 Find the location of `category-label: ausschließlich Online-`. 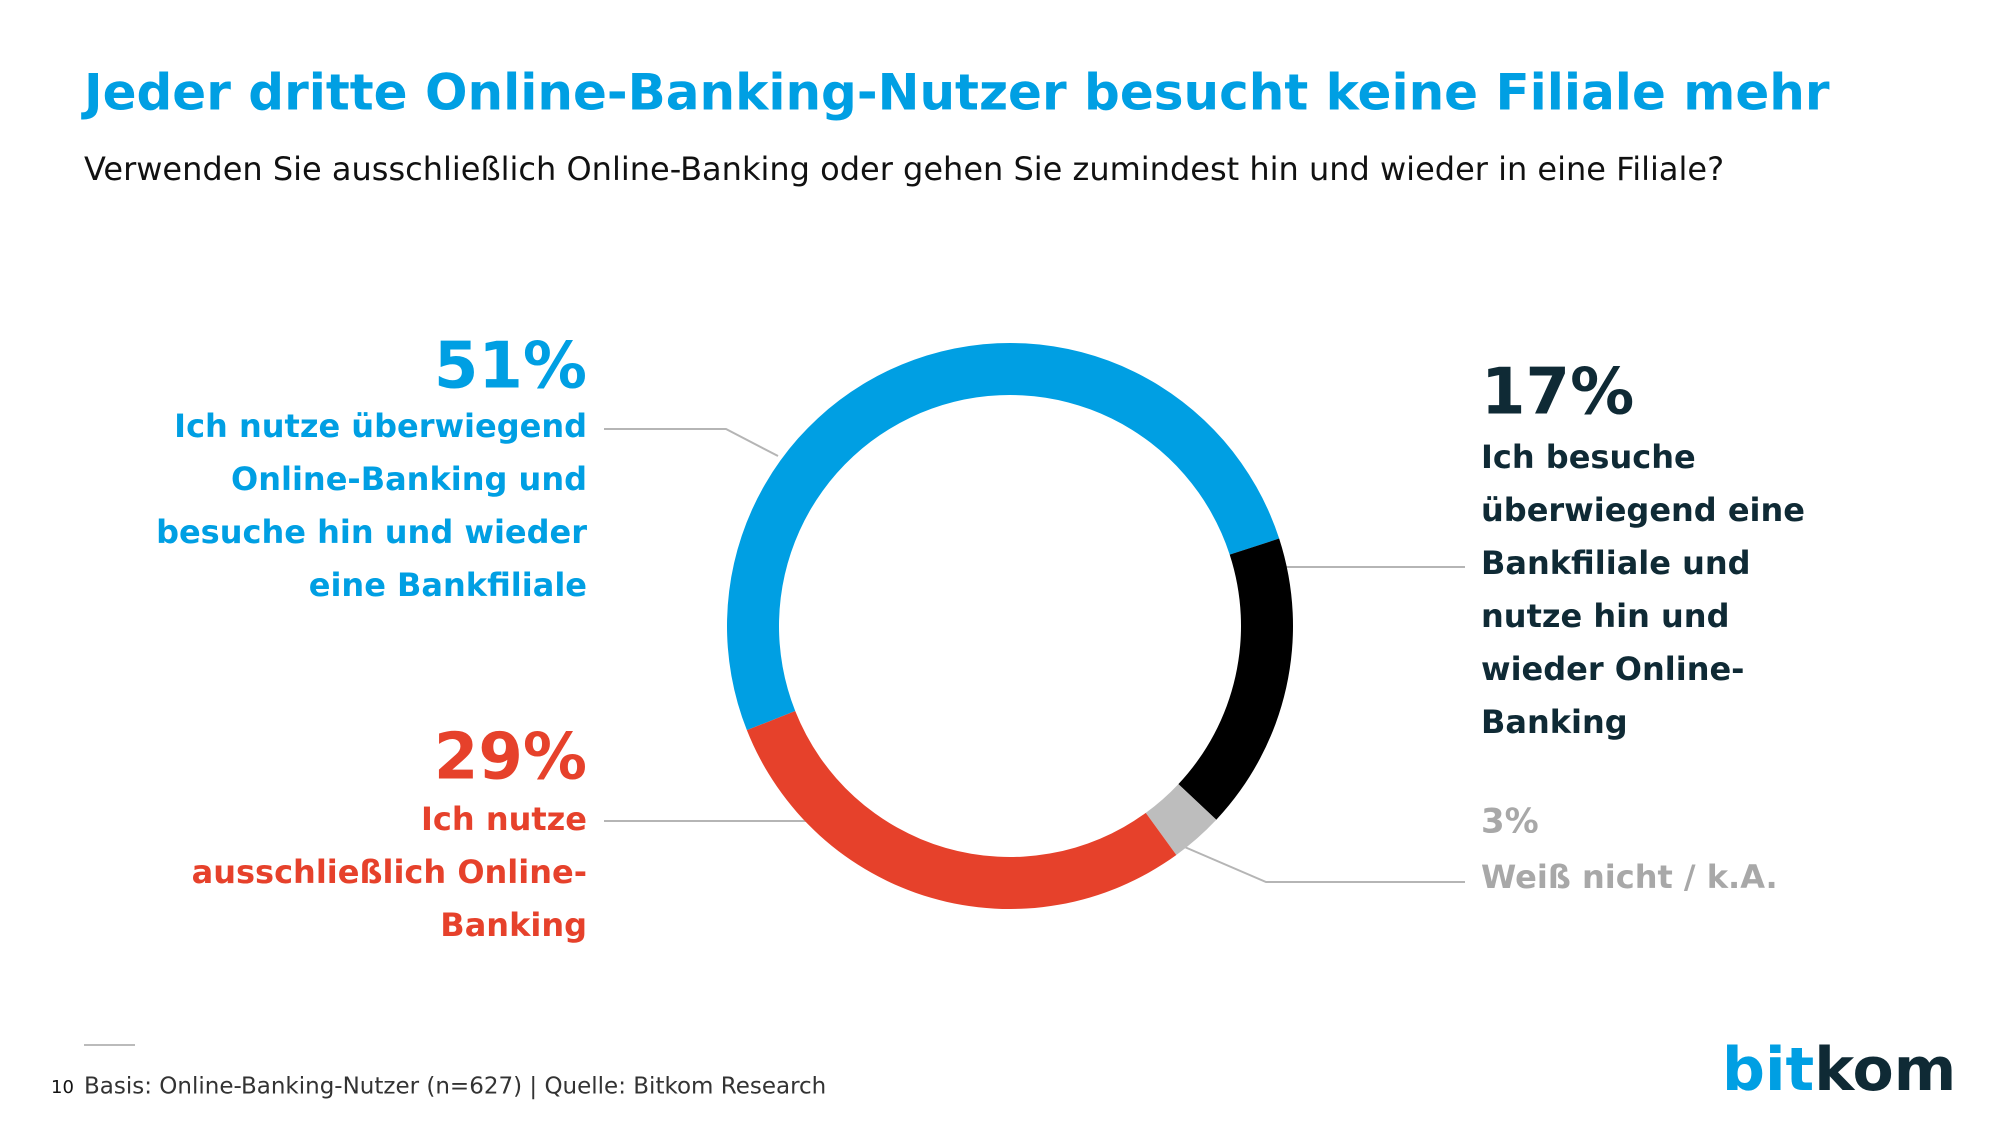

category-label: ausschließlich Online- is located at coordinates (389, 872).